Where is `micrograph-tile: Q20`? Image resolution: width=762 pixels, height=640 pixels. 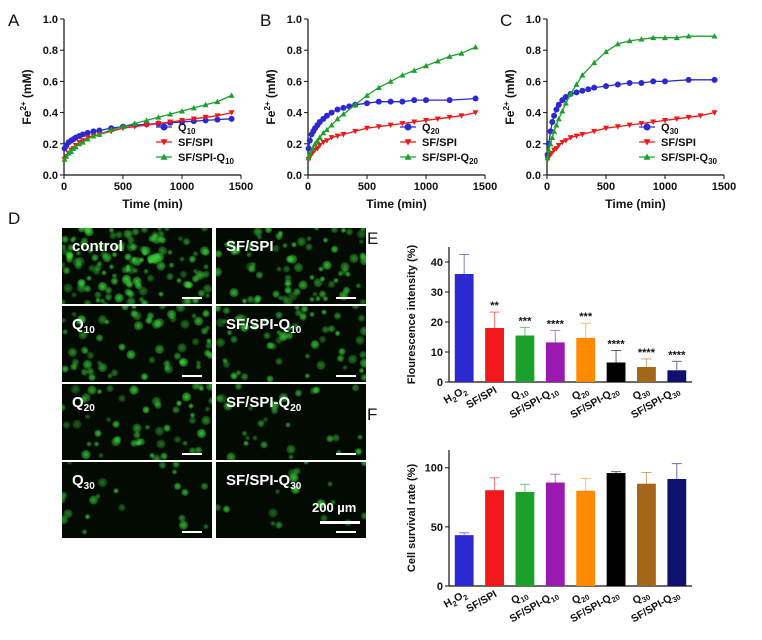 micrograph-tile: Q20 is located at coordinates (137, 422).